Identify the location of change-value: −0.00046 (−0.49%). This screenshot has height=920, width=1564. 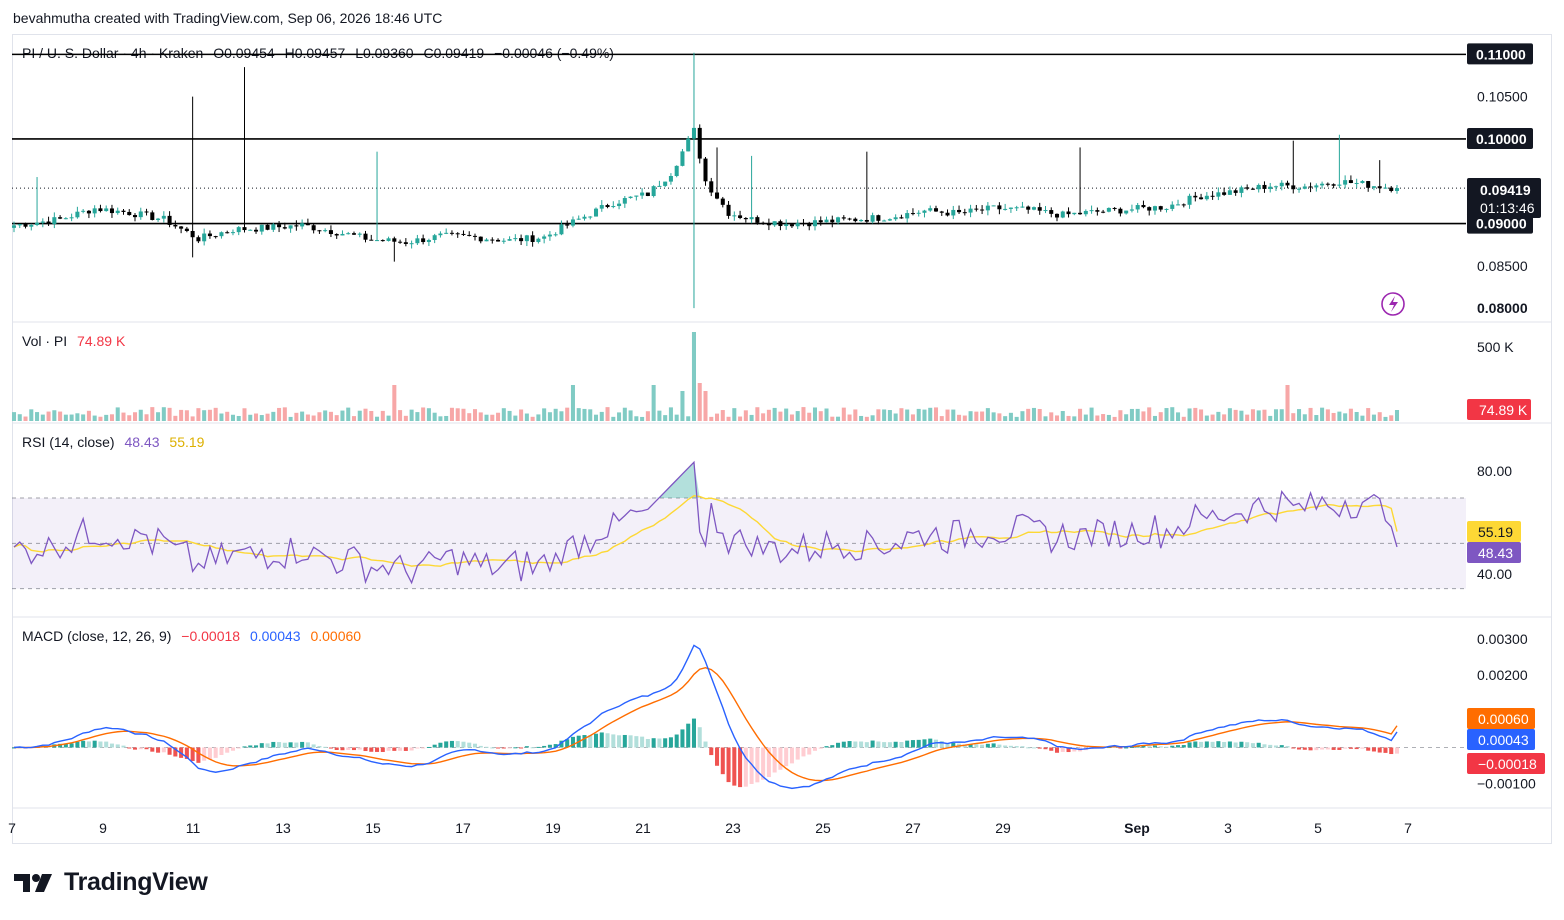
(554, 53).